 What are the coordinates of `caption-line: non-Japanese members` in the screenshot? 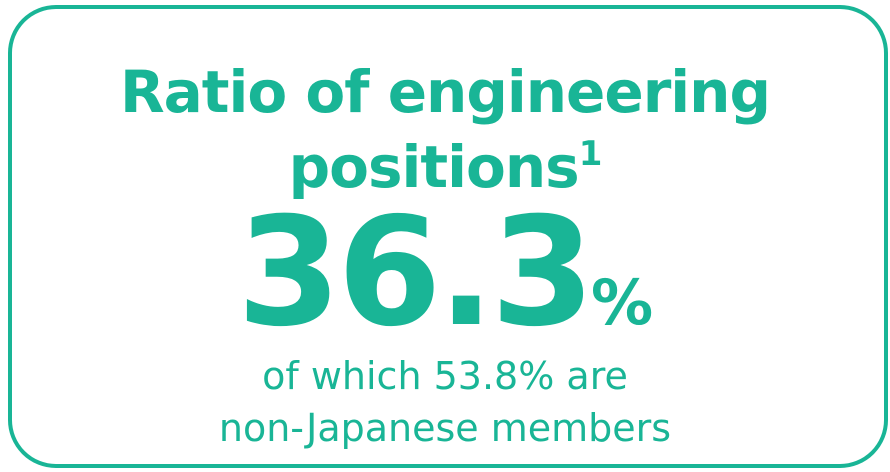 It's located at (445, 428).